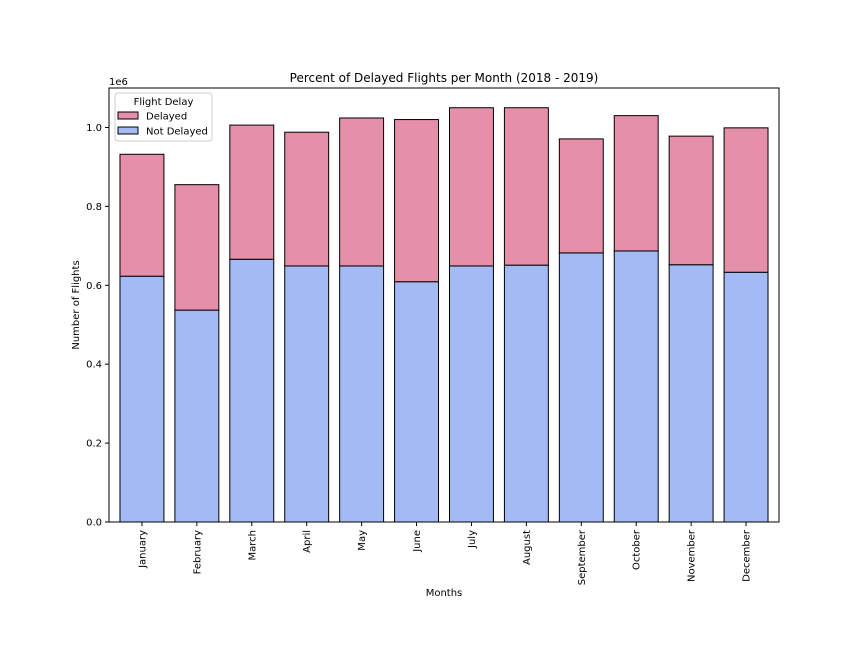 The width and height of the screenshot is (850, 670). What do you see at coordinates (164, 102) in the screenshot?
I see `legend-title: Flight Delay` at bounding box center [164, 102].